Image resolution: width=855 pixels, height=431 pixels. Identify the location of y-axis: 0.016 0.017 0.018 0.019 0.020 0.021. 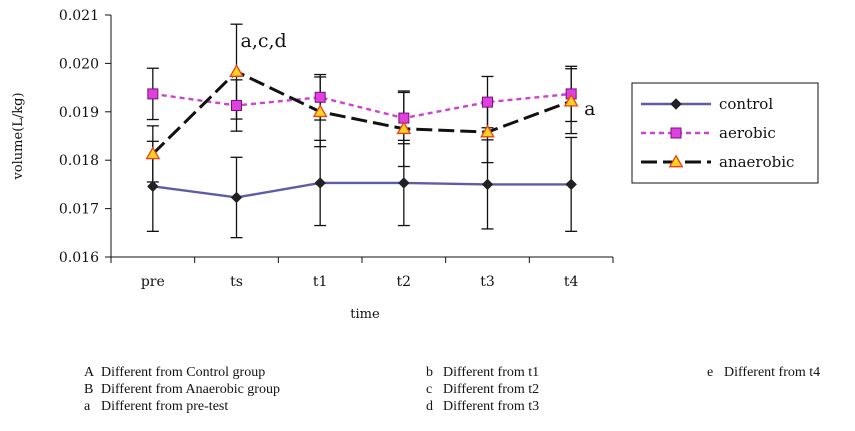
(85, 137).